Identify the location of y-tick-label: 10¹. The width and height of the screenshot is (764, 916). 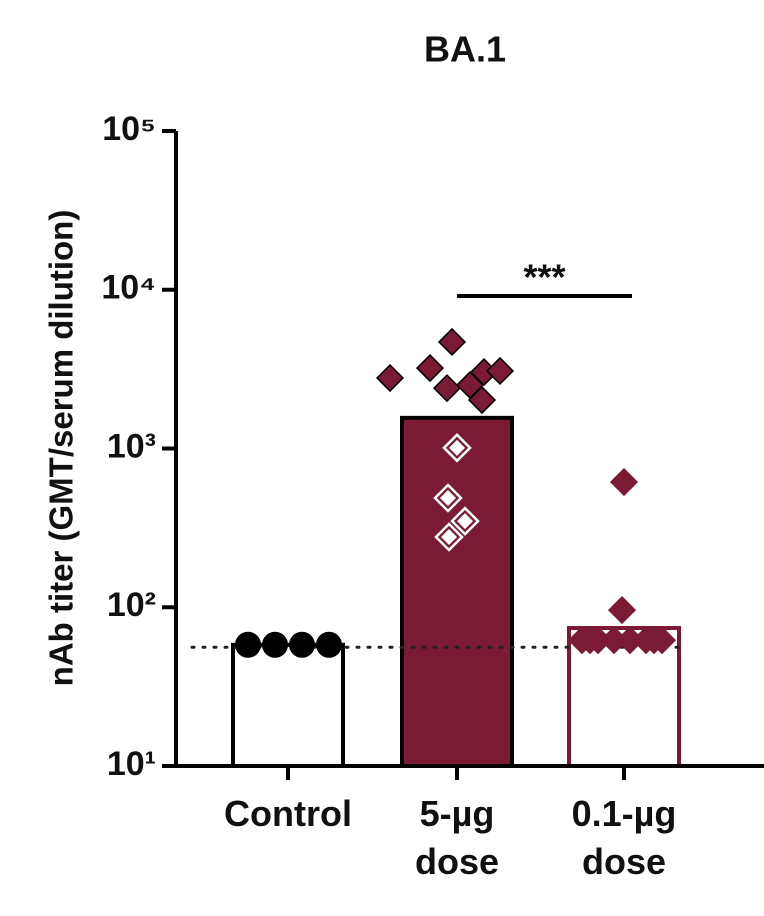
(131, 764).